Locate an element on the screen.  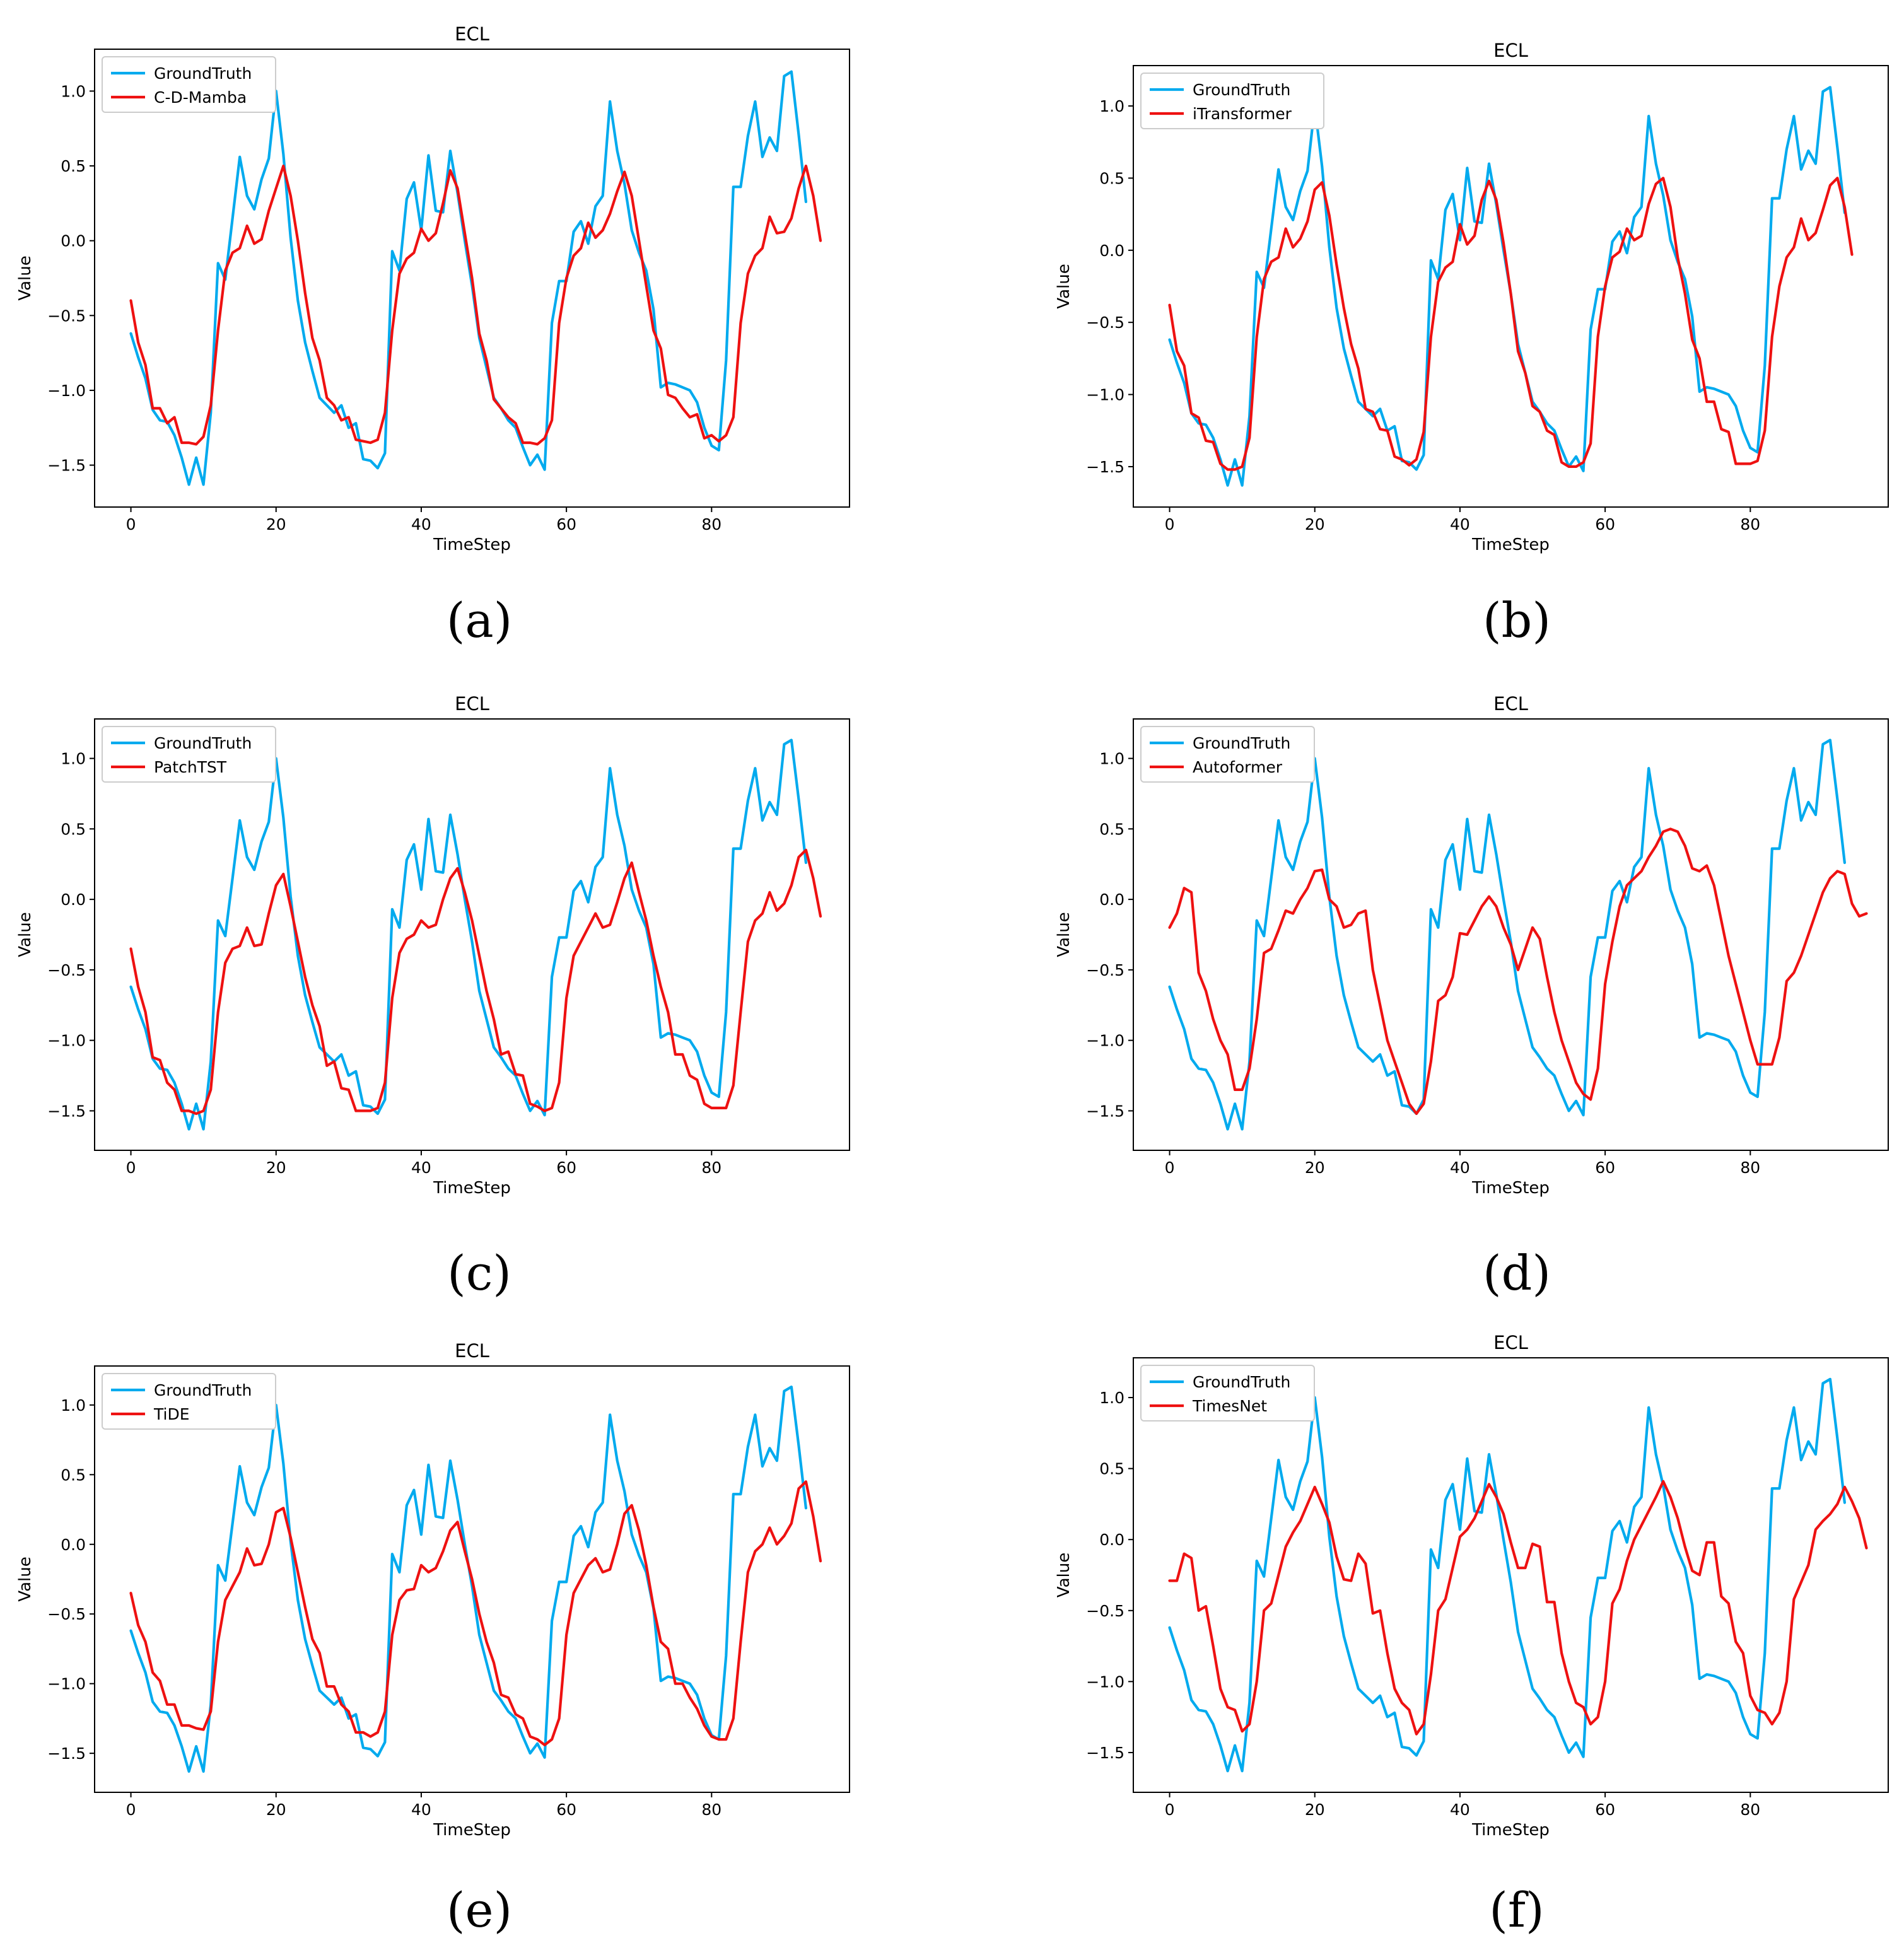
legend-label: TiDE is located at coordinates (171, 1414).